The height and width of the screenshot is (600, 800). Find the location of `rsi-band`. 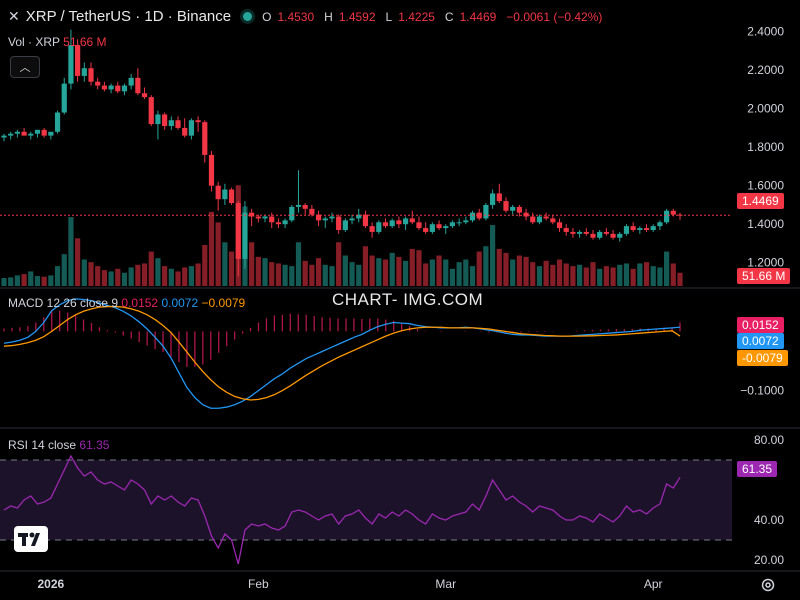

rsi-band is located at coordinates (366, 500).